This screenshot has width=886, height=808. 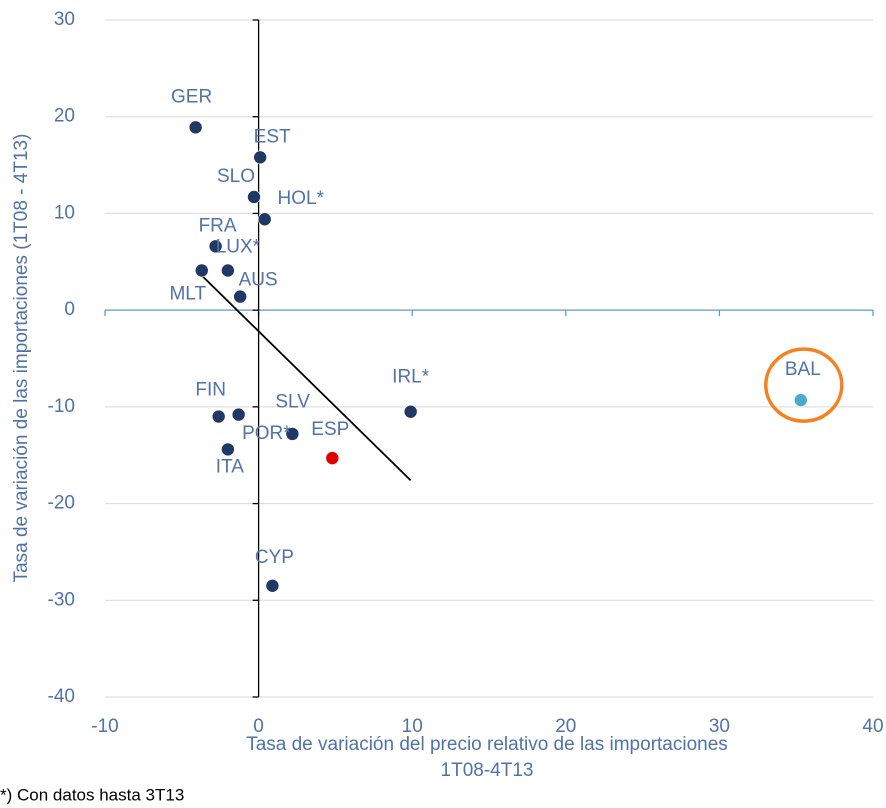 I want to click on y-tick-label: 20, so click(x=64, y=116).